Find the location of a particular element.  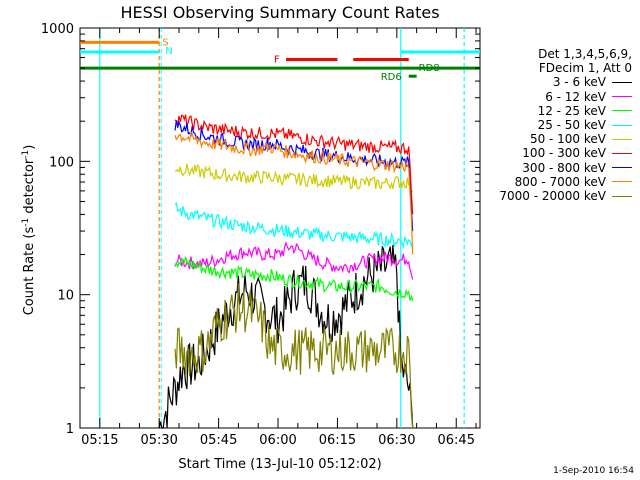

legend-item: 300 - 800 keV is located at coordinates (558, 168).